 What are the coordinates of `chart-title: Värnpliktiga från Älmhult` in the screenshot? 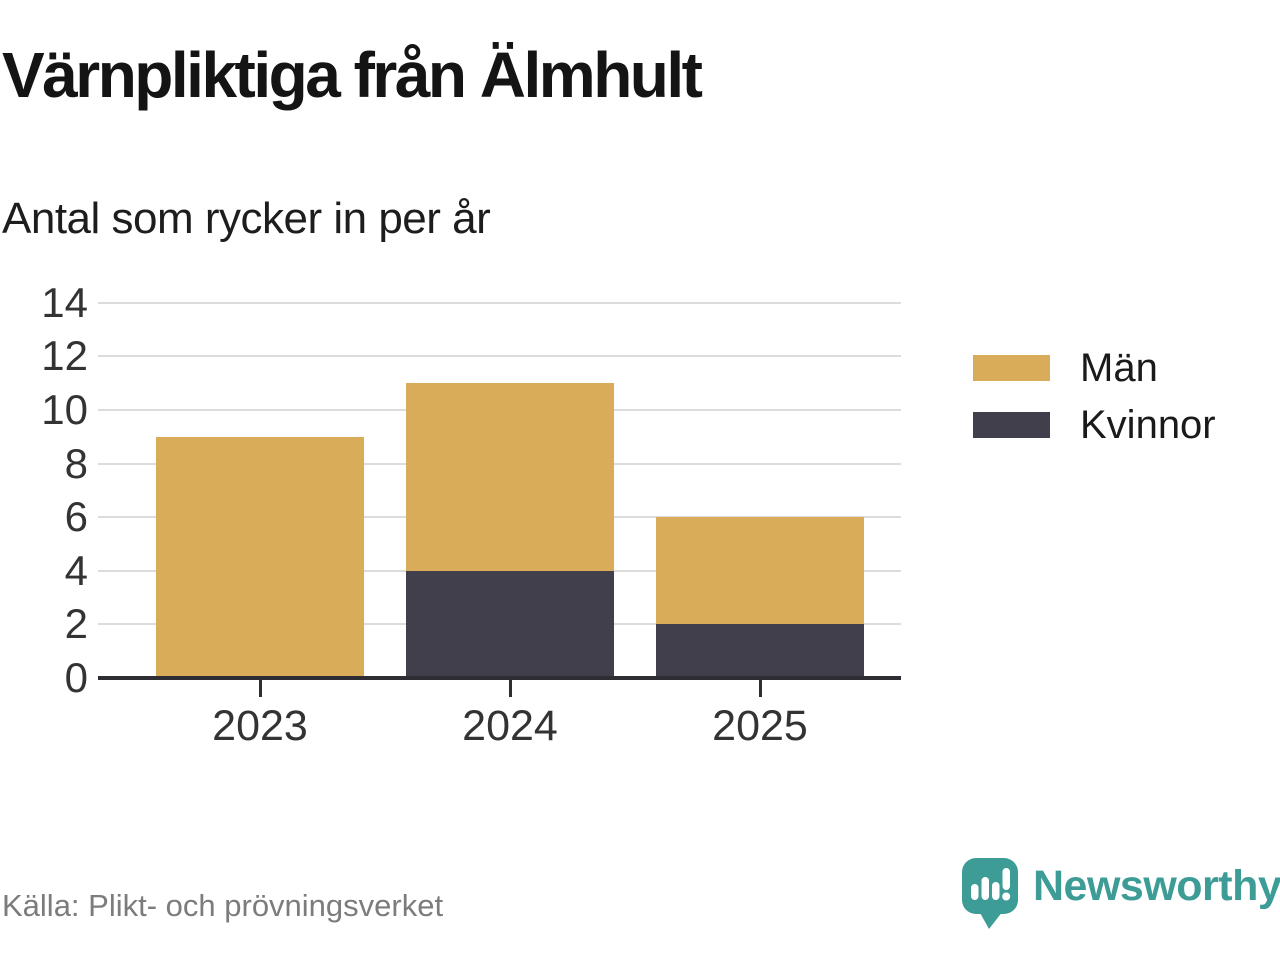 It's located at (352, 75).